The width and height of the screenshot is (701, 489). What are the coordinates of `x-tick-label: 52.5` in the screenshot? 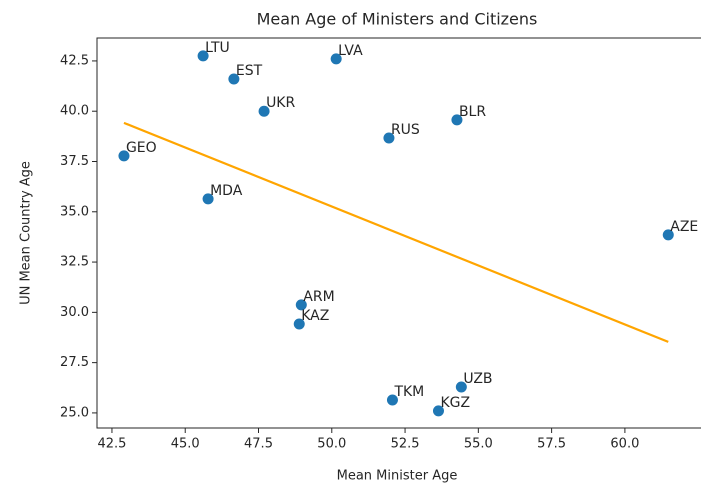 It's located at (405, 444).